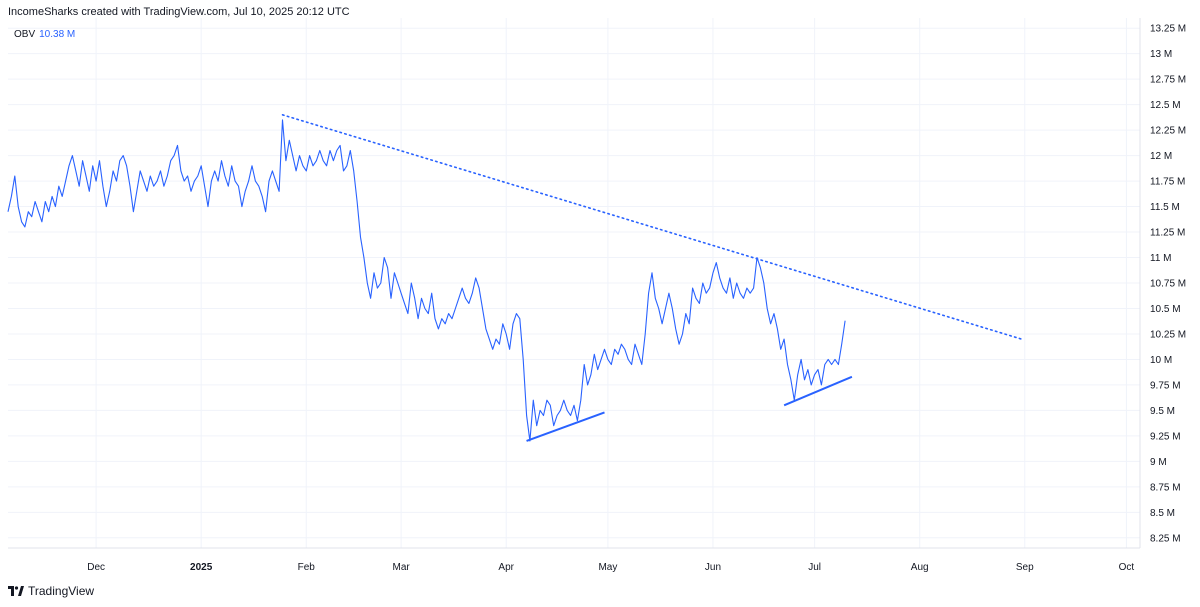 The height and width of the screenshot is (607, 1200). What do you see at coordinates (713, 567) in the screenshot?
I see `x-tick-label: Jun` at bounding box center [713, 567].